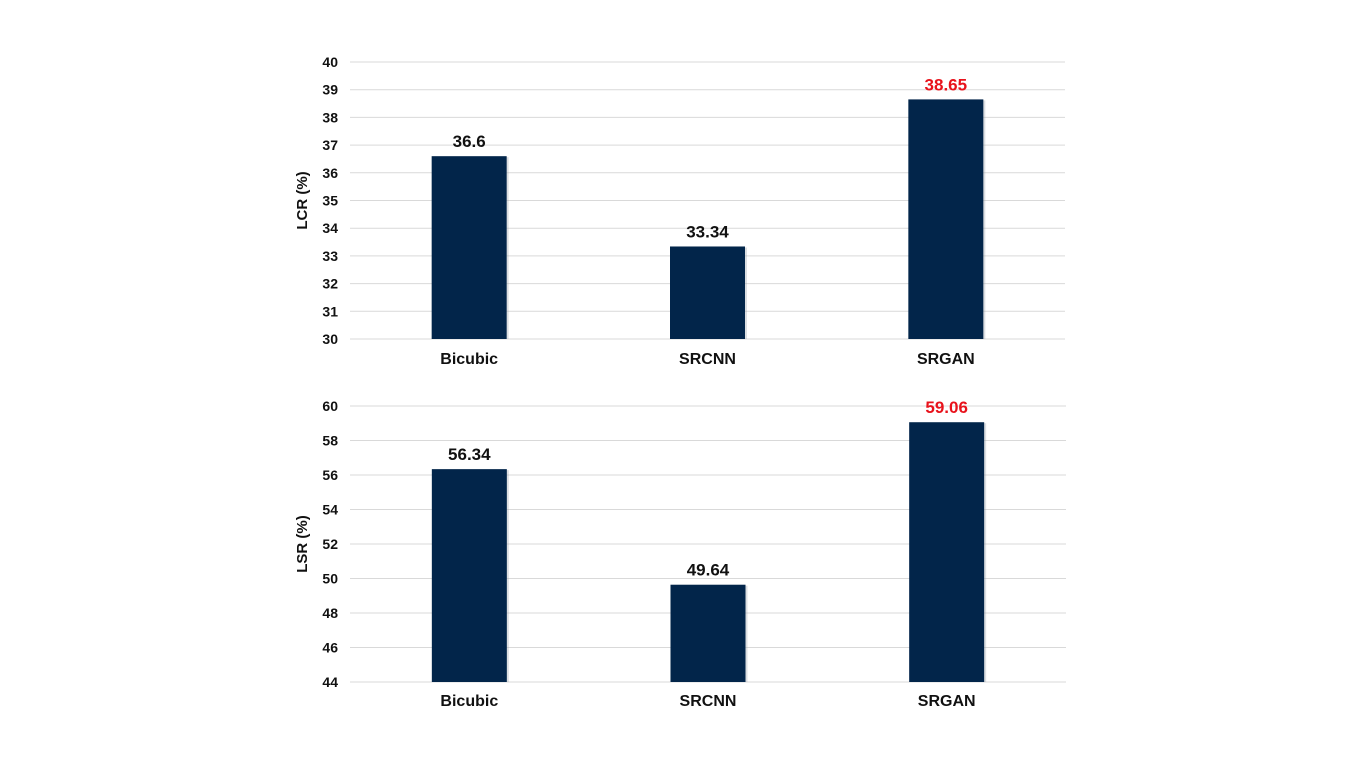 The height and width of the screenshot is (765, 1359). I want to click on y-tick-label: 30, so click(330, 339).